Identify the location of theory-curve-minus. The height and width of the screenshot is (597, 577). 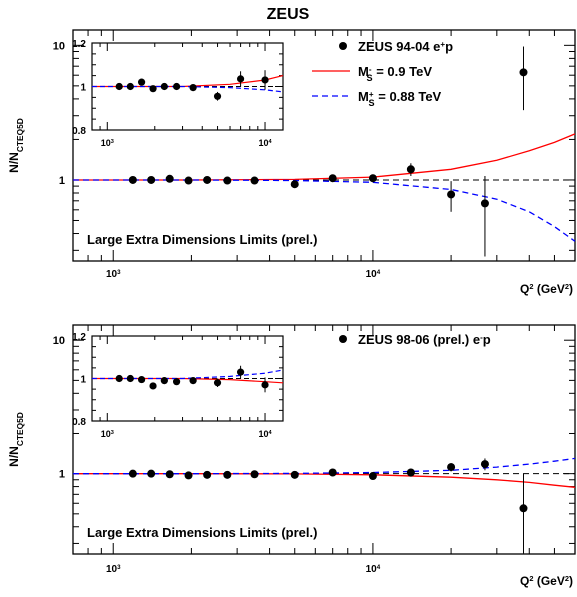
(324, 157).